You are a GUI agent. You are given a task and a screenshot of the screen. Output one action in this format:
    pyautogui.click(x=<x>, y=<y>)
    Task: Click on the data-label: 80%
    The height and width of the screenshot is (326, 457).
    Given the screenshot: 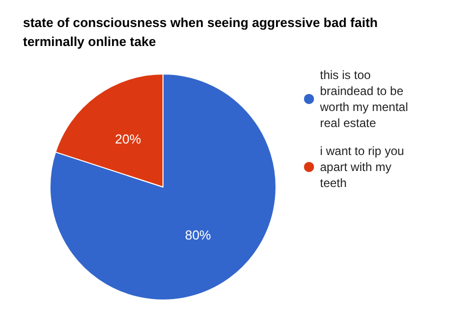 What is the action you would take?
    pyautogui.click(x=198, y=235)
    